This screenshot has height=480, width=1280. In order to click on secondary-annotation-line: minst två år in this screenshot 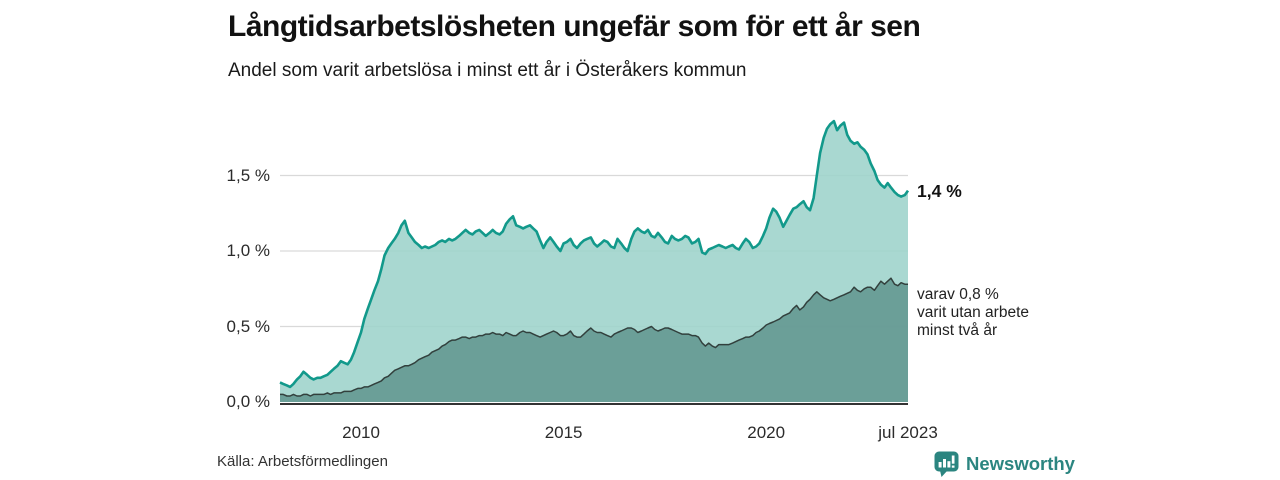, I will do `click(957, 330)`.